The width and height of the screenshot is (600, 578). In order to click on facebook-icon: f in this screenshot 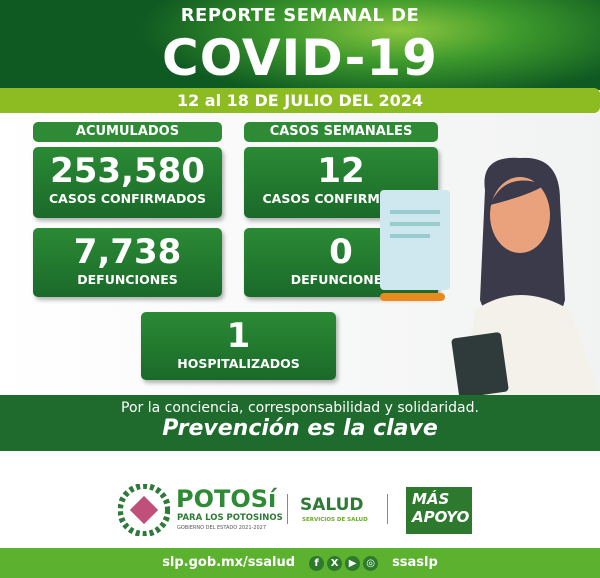, I will do `click(317, 563)`.